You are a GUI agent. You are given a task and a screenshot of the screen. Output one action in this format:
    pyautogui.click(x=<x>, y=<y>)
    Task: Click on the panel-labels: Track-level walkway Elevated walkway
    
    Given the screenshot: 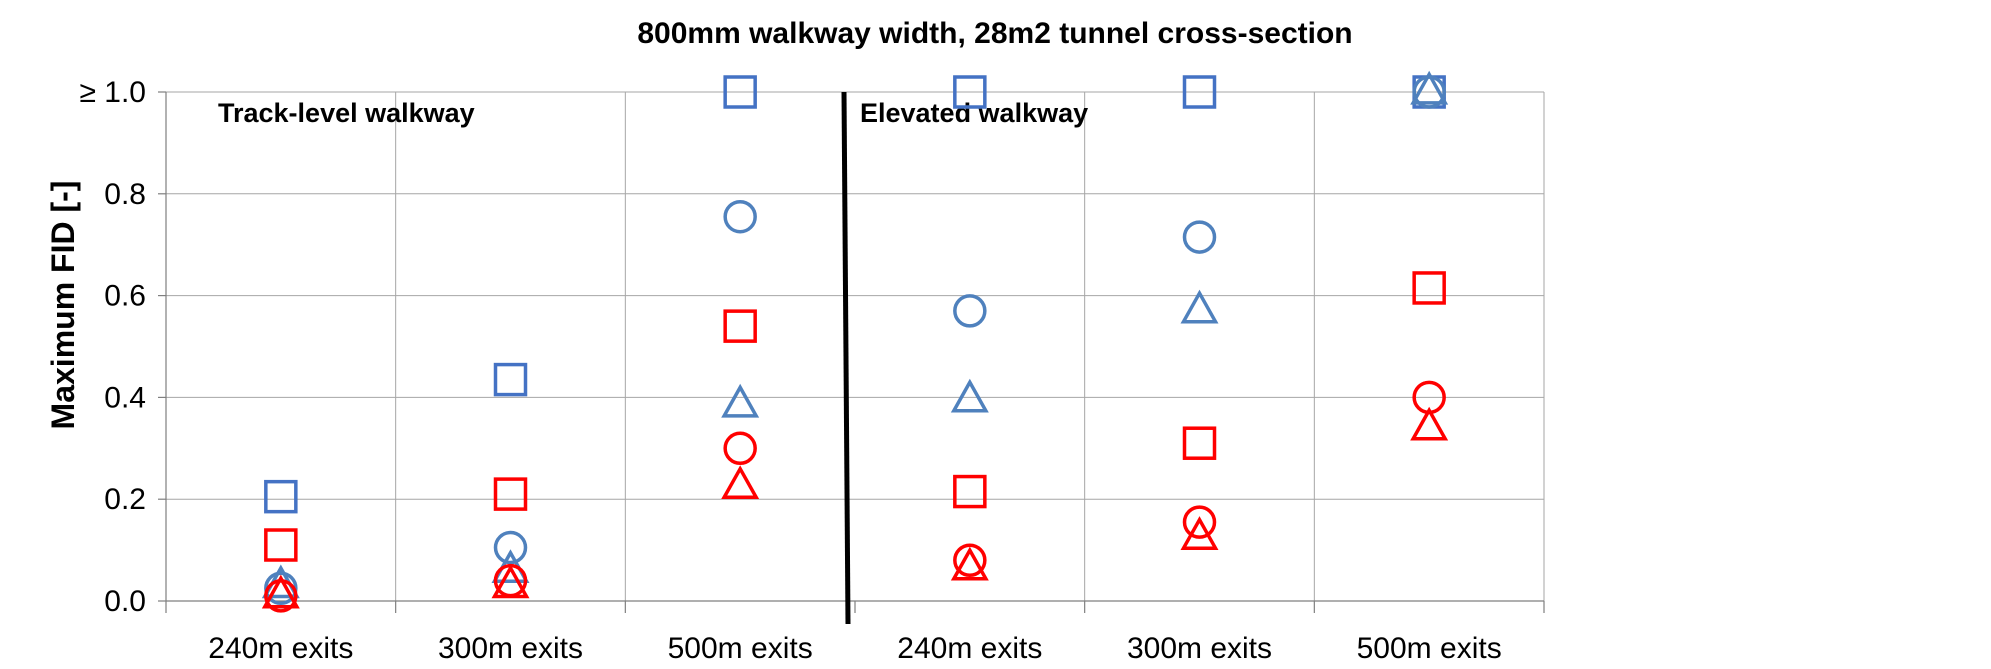 What is the action you would take?
    pyautogui.click(x=653, y=113)
    